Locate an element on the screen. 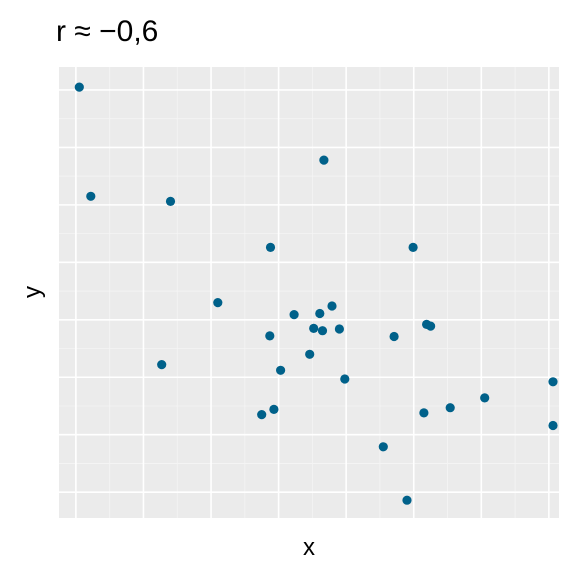  chart-title: r ≈ −0,6 is located at coordinates (107, 31).